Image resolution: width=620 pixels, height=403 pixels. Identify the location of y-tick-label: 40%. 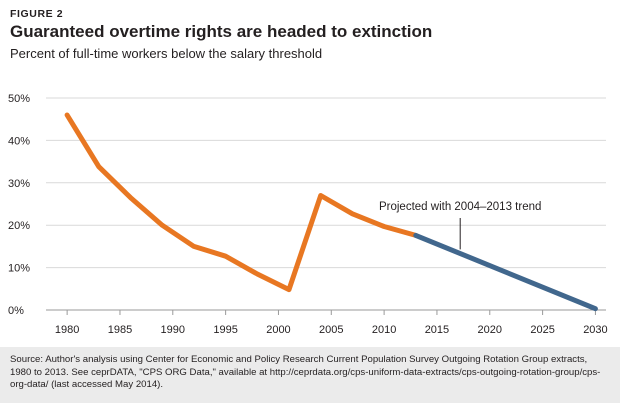
(19, 141).